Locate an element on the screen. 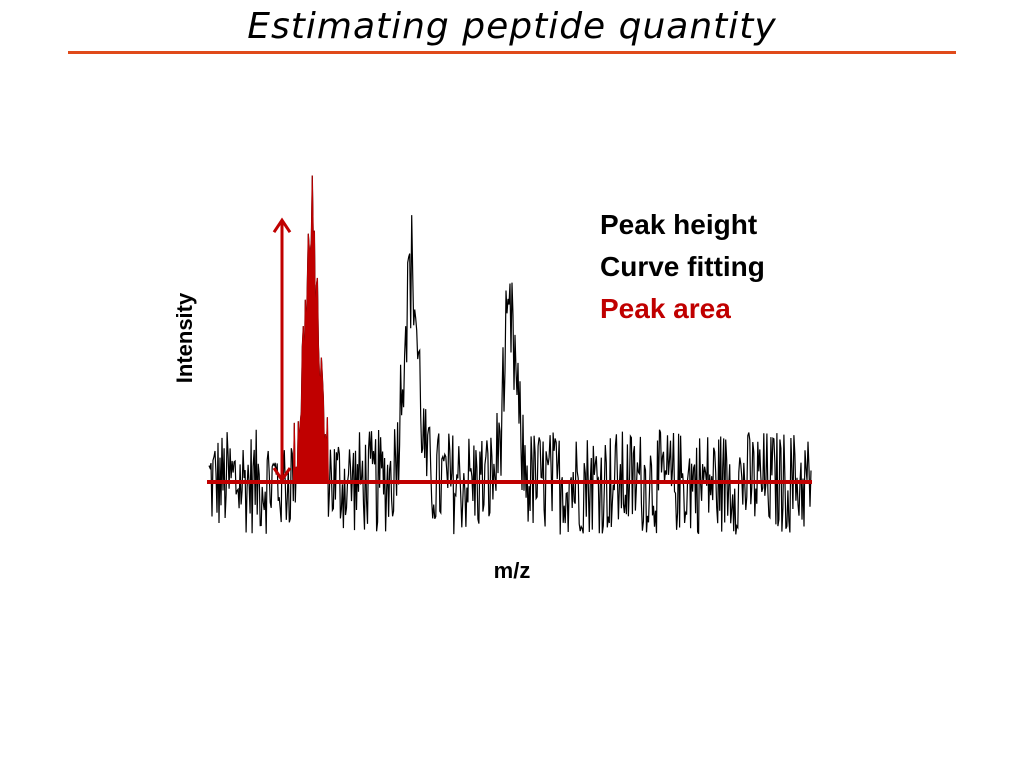 This screenshot has width=1024, height=768. x-axis-label: m/z is located at coordinates (512, 570).